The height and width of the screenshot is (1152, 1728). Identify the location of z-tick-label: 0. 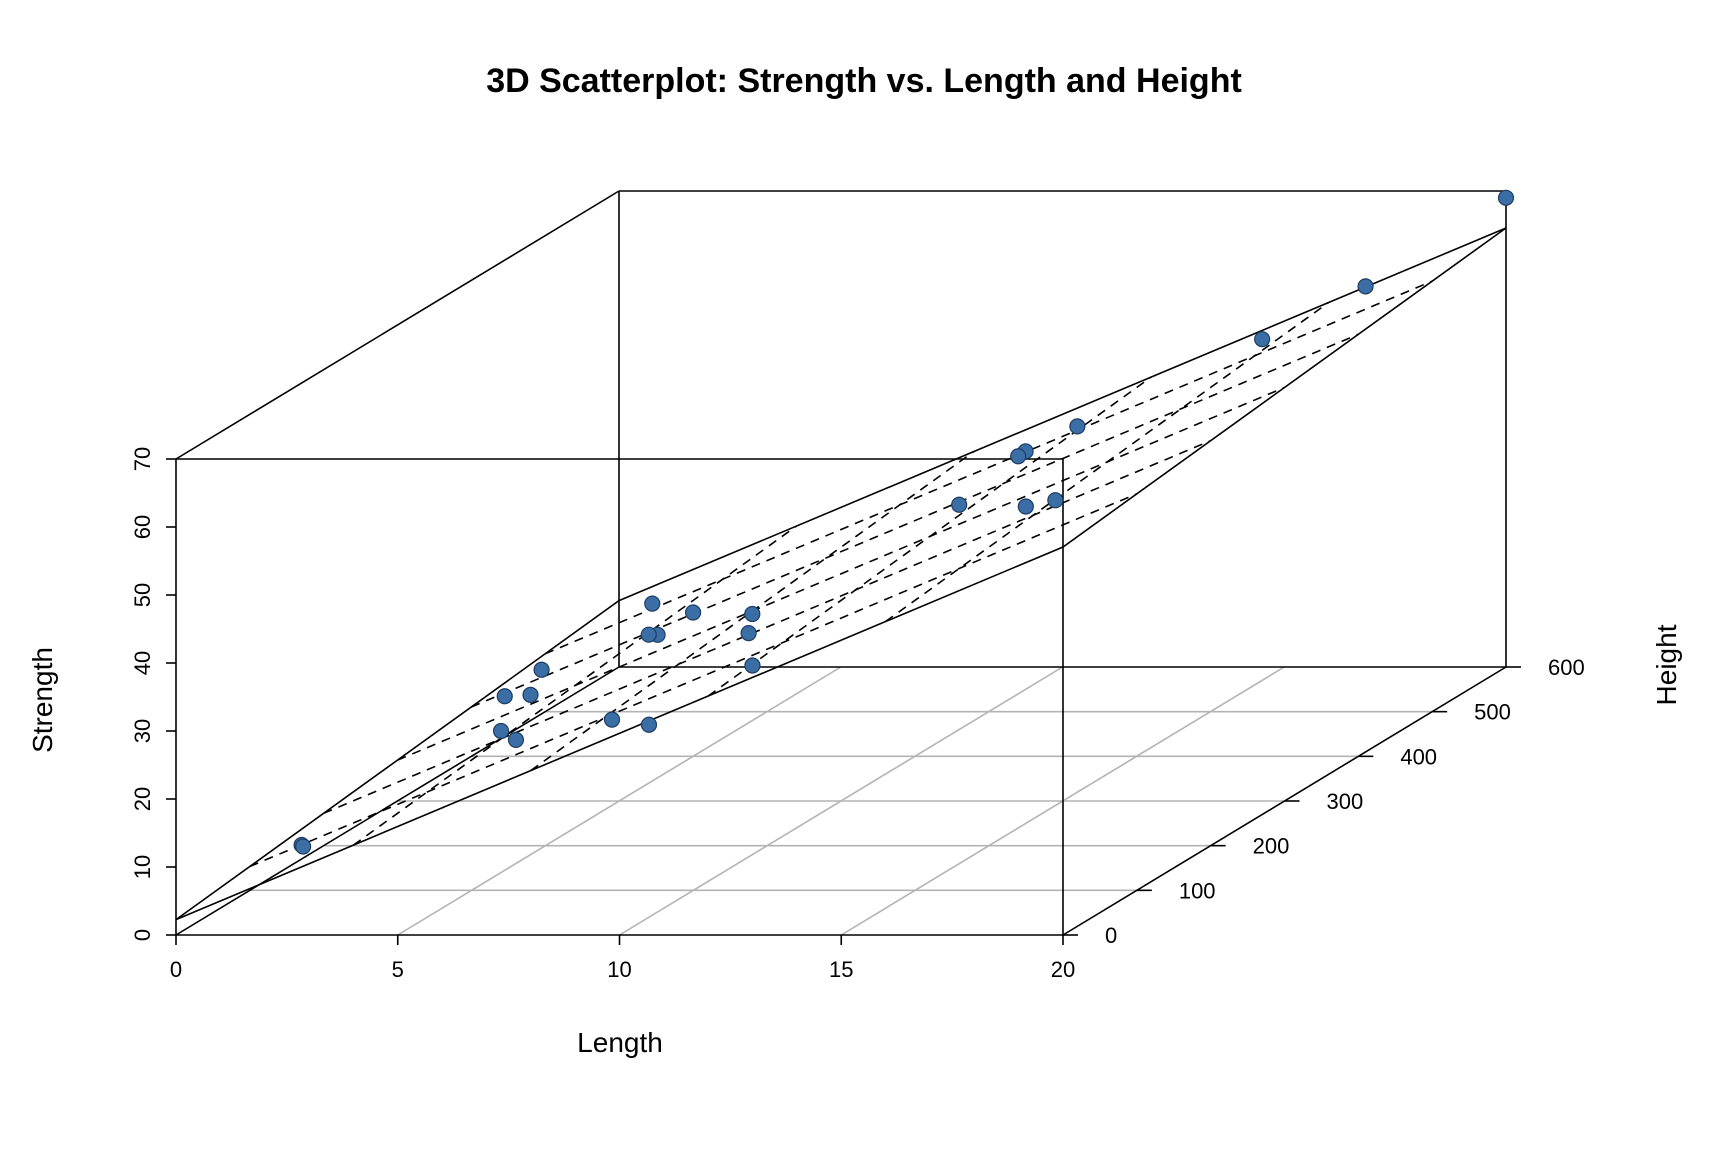
(142, 935).